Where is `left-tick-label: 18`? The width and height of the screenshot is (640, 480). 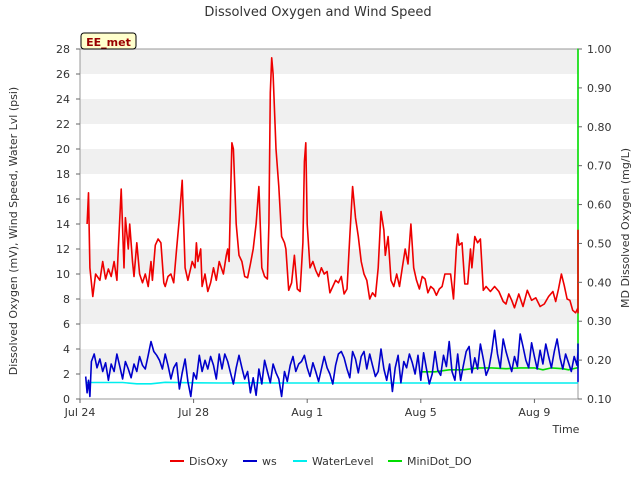 left-tick-label: 18 is located at coordinates (63, 174).